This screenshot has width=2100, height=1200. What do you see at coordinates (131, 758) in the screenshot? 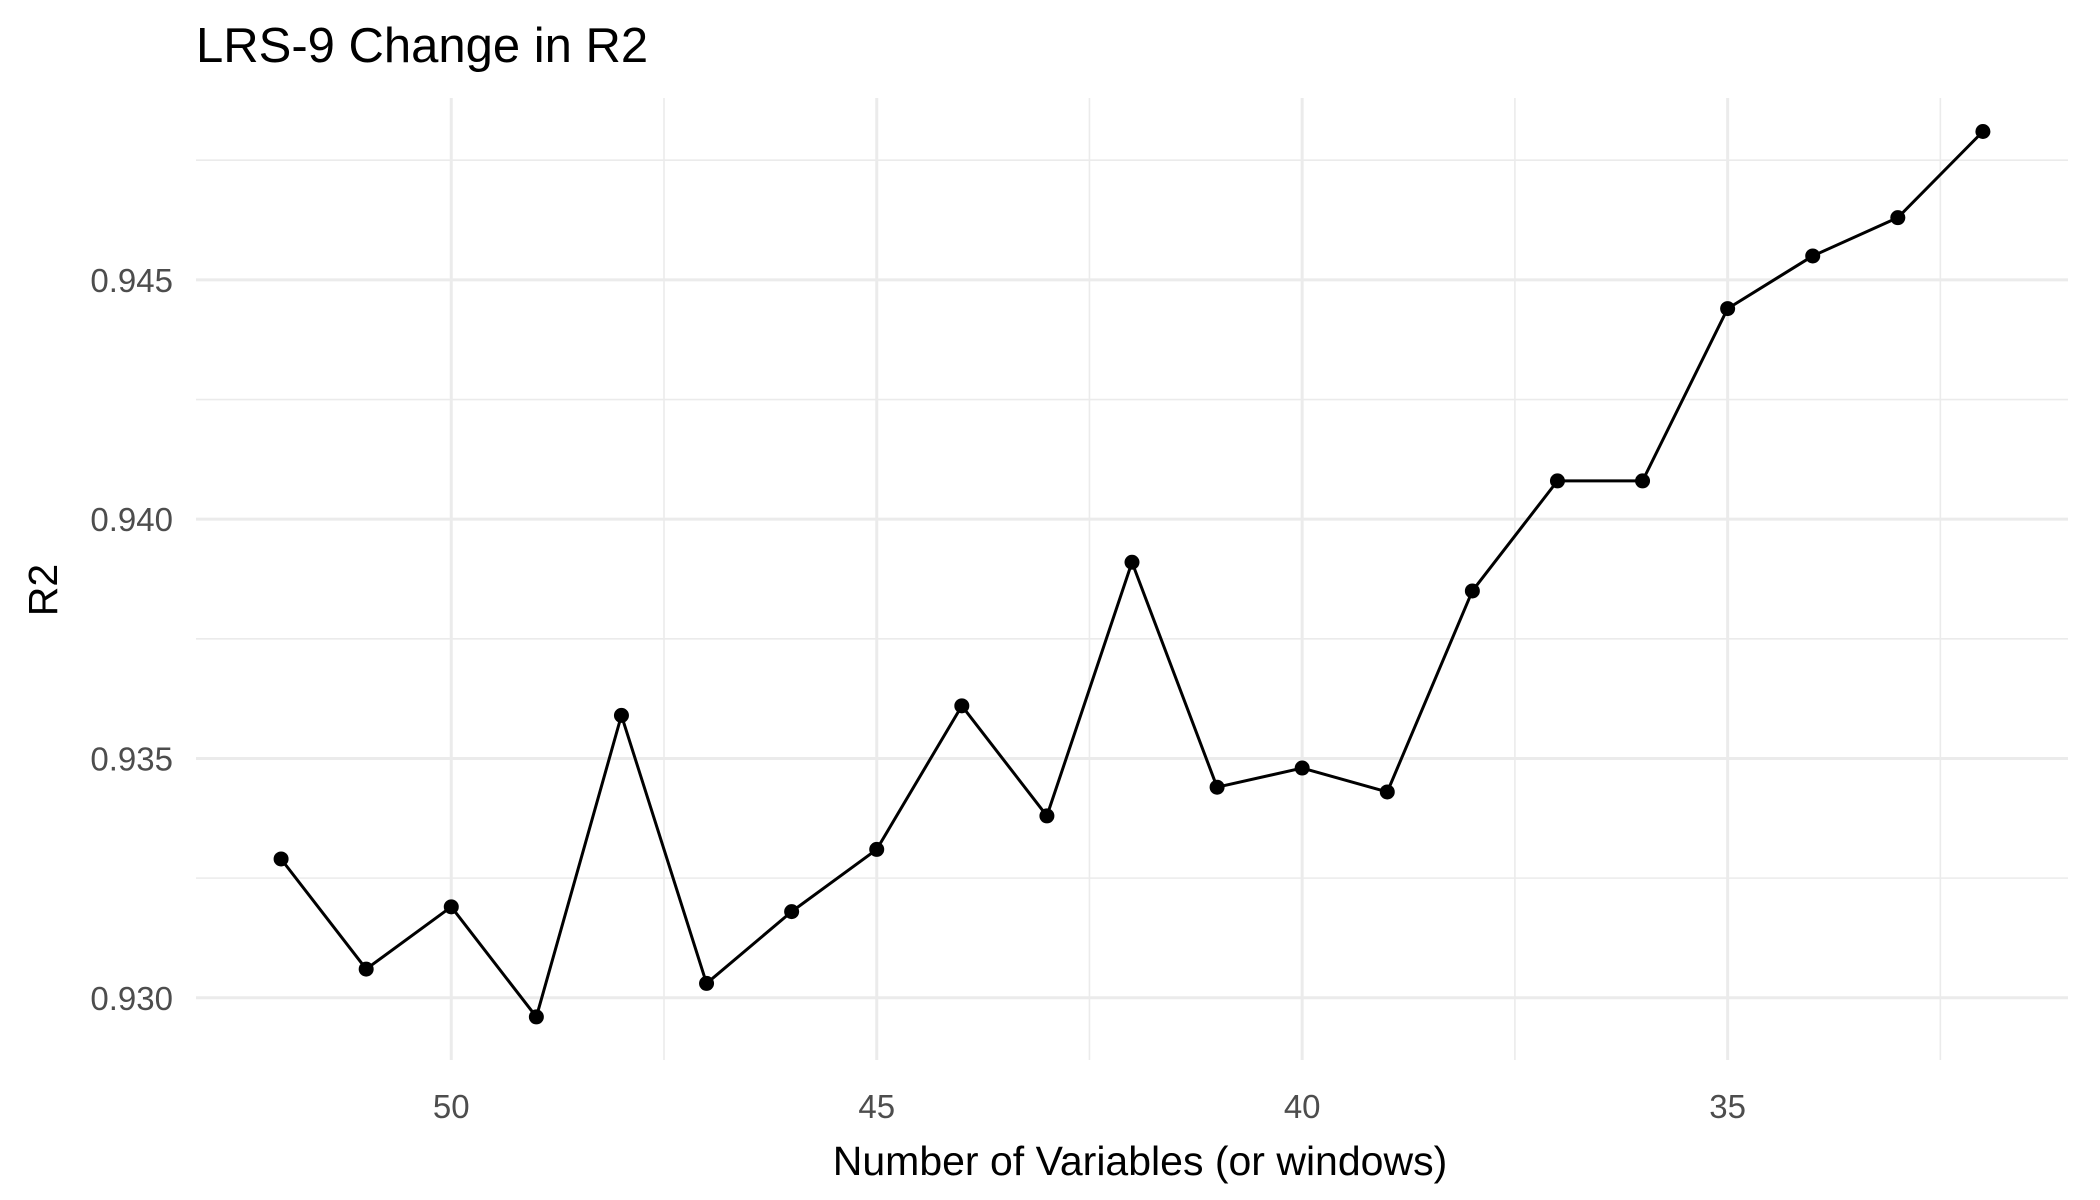
I see `y-tick-label: 0.935` at bounding box center [131, 758].